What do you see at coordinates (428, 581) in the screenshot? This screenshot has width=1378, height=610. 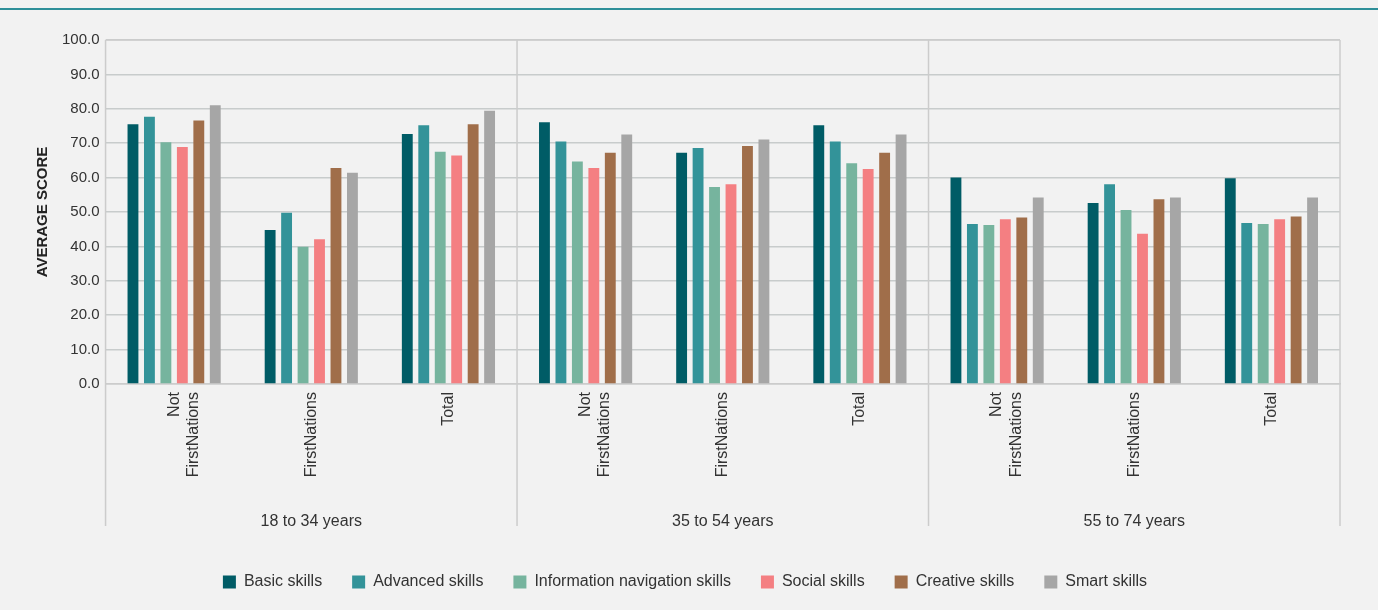 I see `legend-label: Advanced skills` at bounding box center [428, 581].